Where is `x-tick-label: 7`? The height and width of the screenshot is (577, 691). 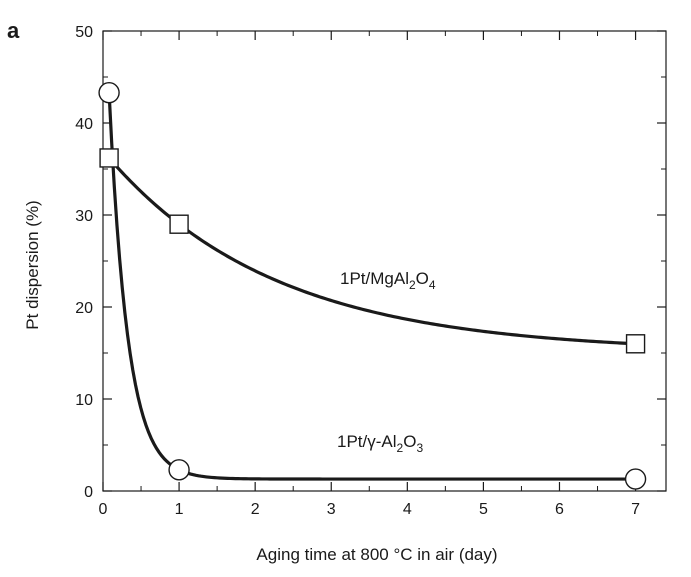
x-tick-label: 7 is located at coordinates (635, 509).